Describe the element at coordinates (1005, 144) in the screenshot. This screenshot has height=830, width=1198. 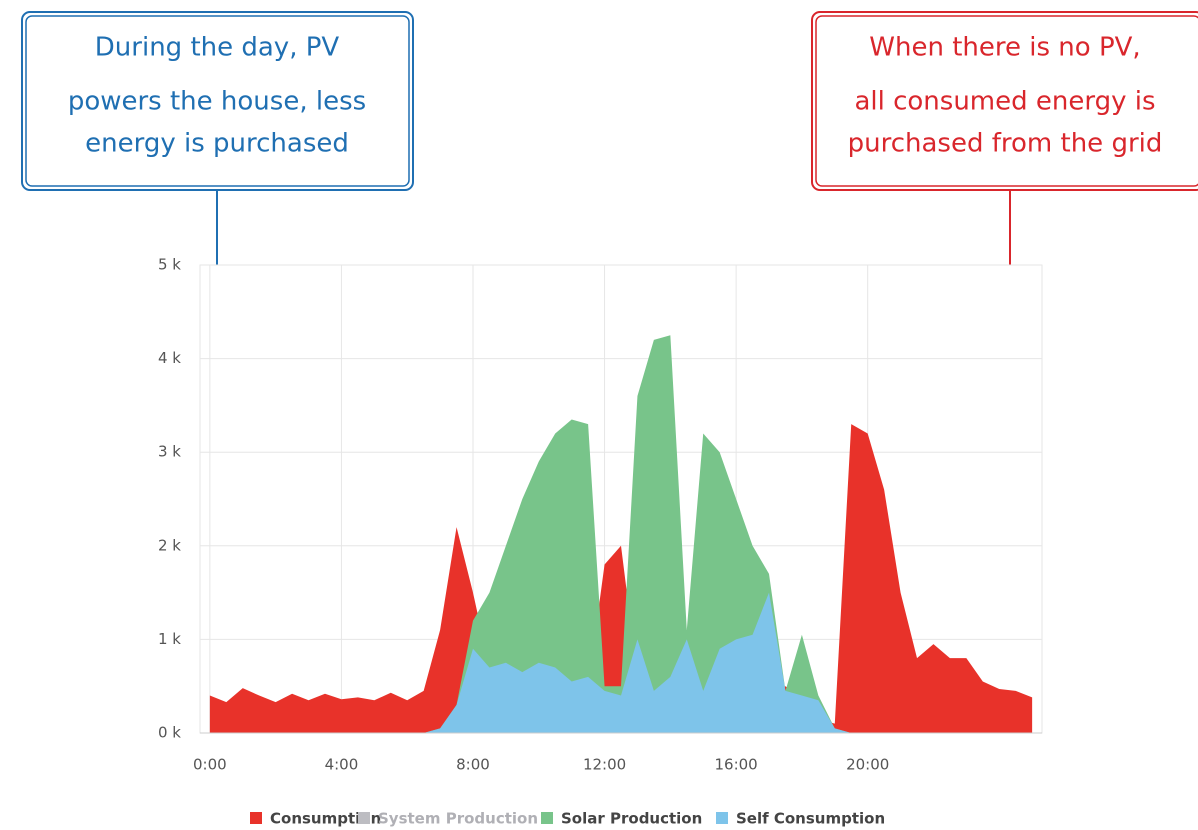
I see `callout-text: purchased from the grid` at that location.